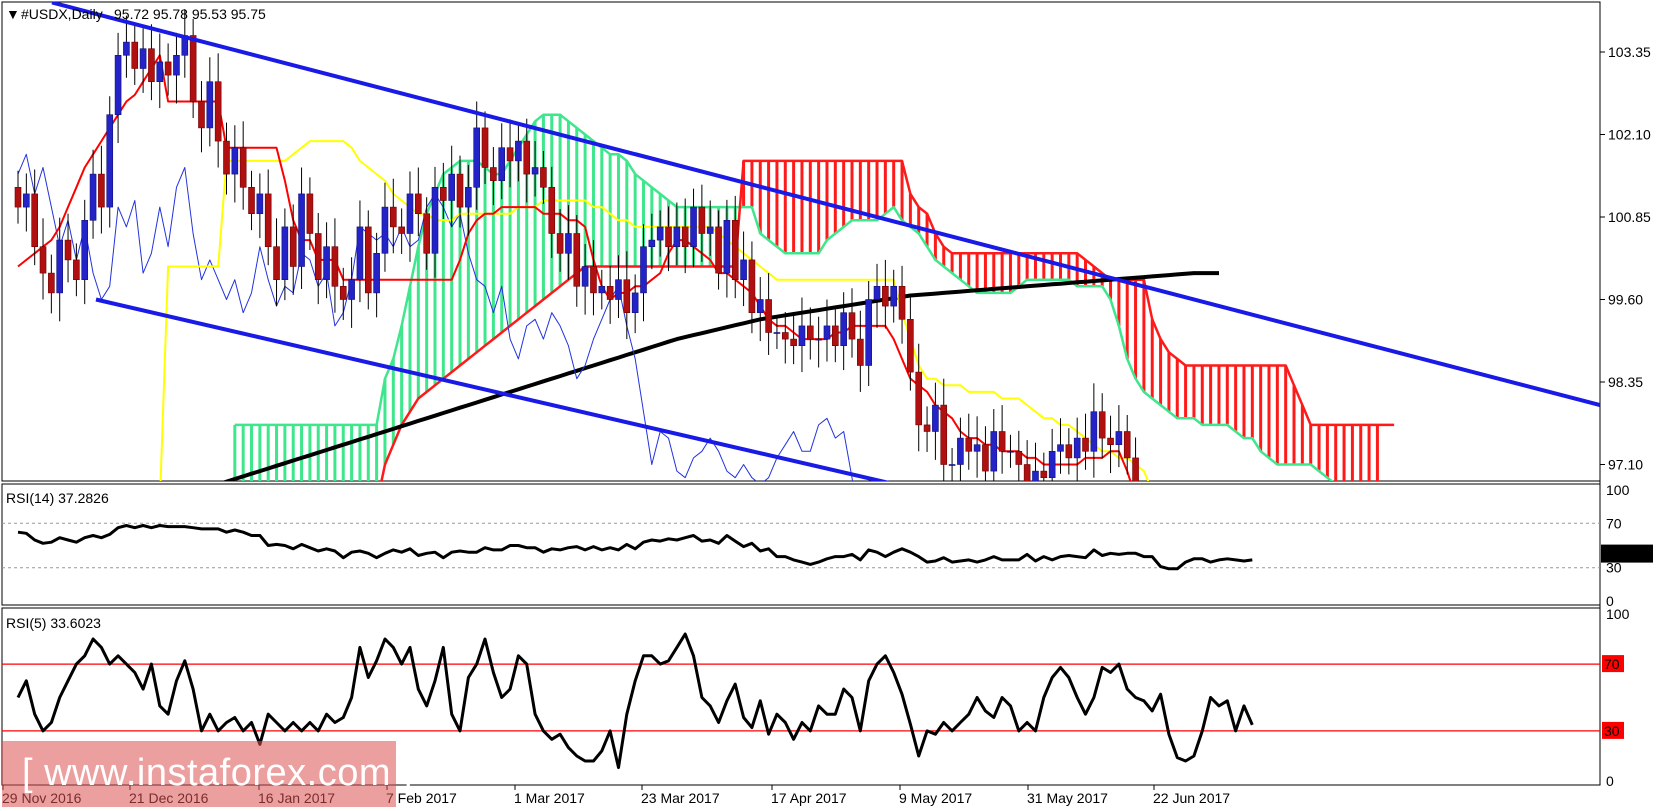  What do you see at coordinates (199, 774) in the screenshot?
I see `watermark-box` at bounding box center [199, 774].